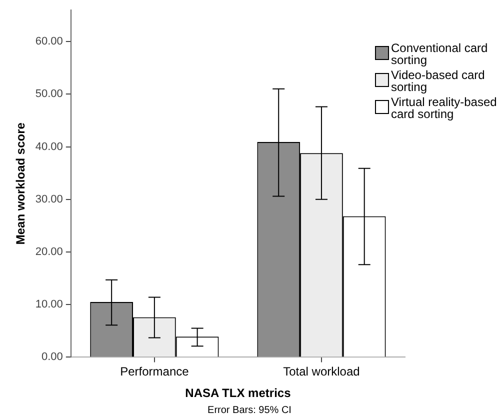  What do you see at coordinates (440, 54) in the screenshot?
I see `legend-label: Conventional card sorting` at bounding box center [440, 54].